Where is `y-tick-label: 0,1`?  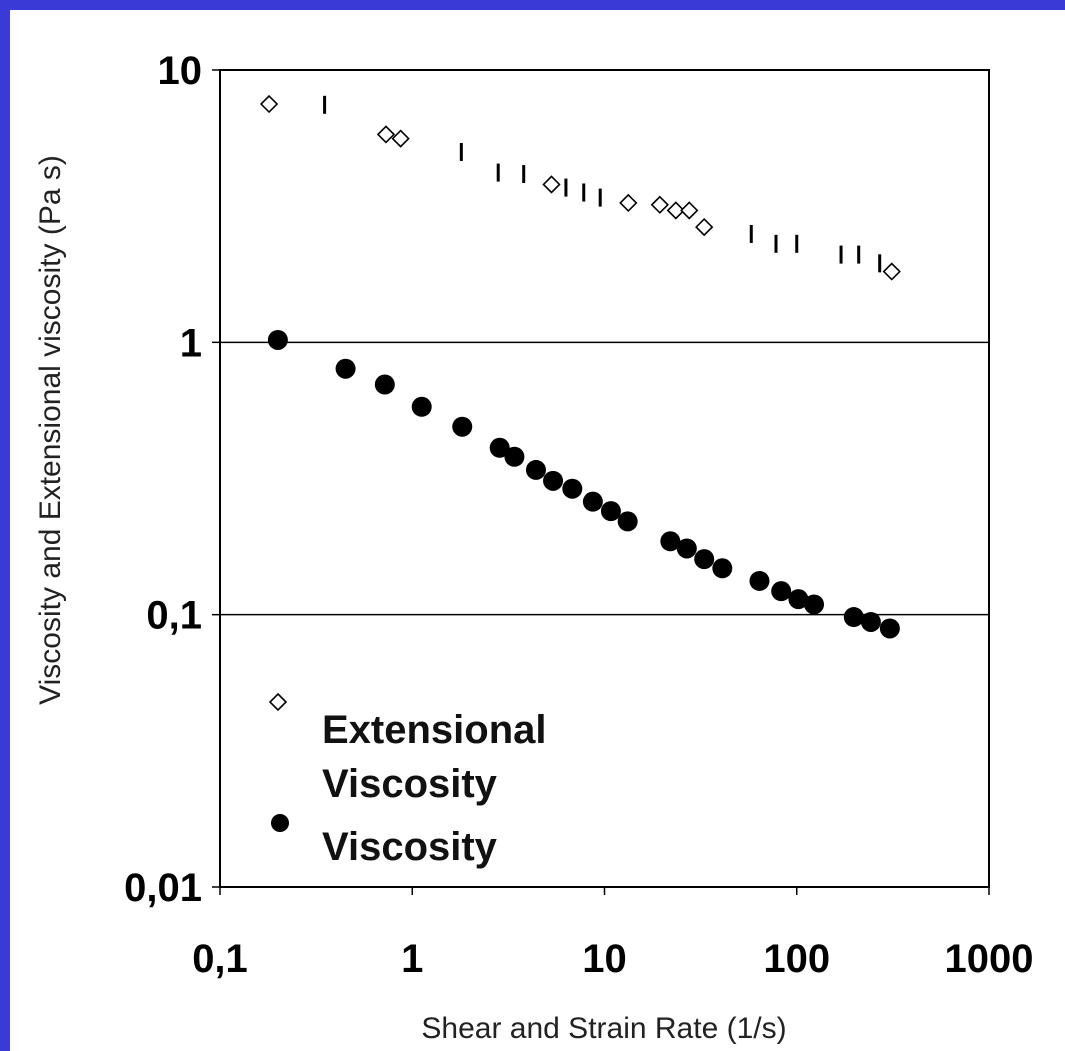 y-tick-label: 0,1 is located at coordinates (174, 616).